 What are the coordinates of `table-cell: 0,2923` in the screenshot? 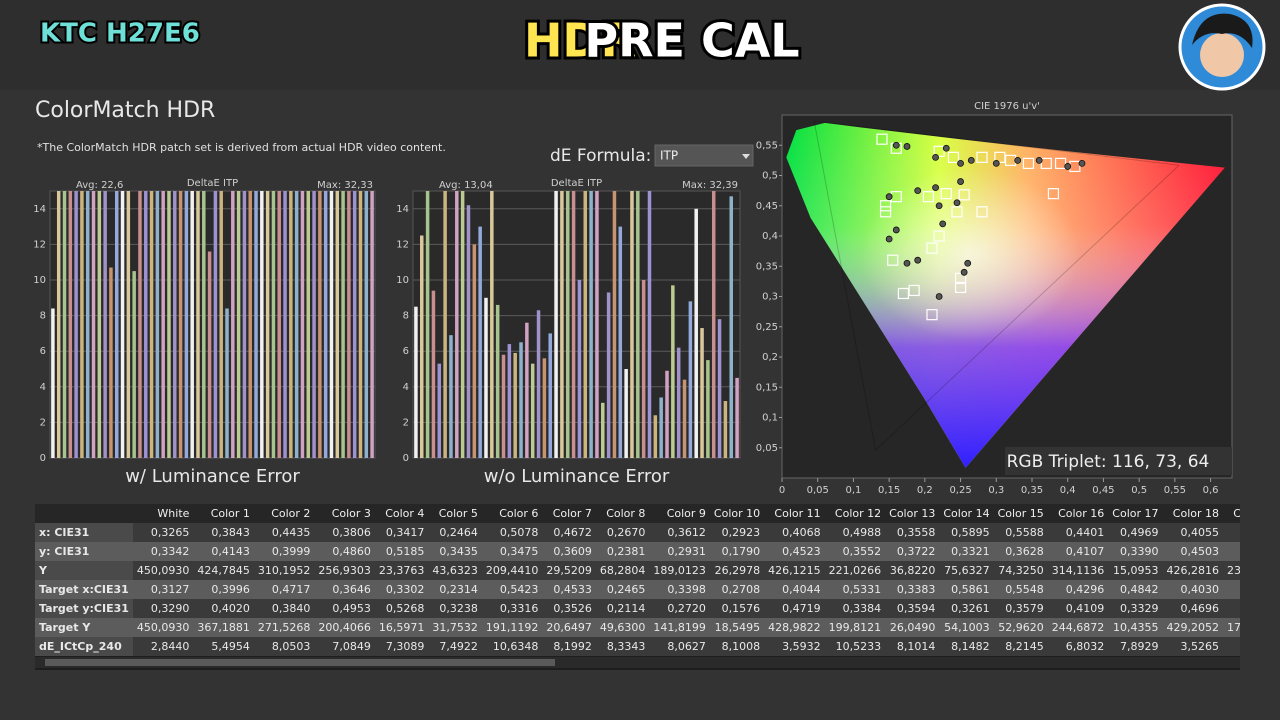 It's located at (737, 532).